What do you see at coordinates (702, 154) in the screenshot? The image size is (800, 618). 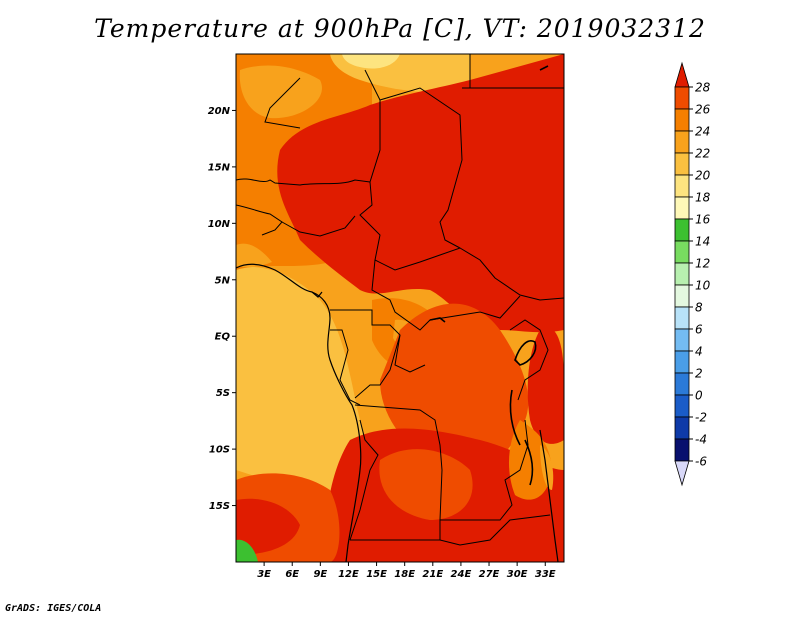 I see `colorbar-level-label: 22` at bounding box center [702, 154].